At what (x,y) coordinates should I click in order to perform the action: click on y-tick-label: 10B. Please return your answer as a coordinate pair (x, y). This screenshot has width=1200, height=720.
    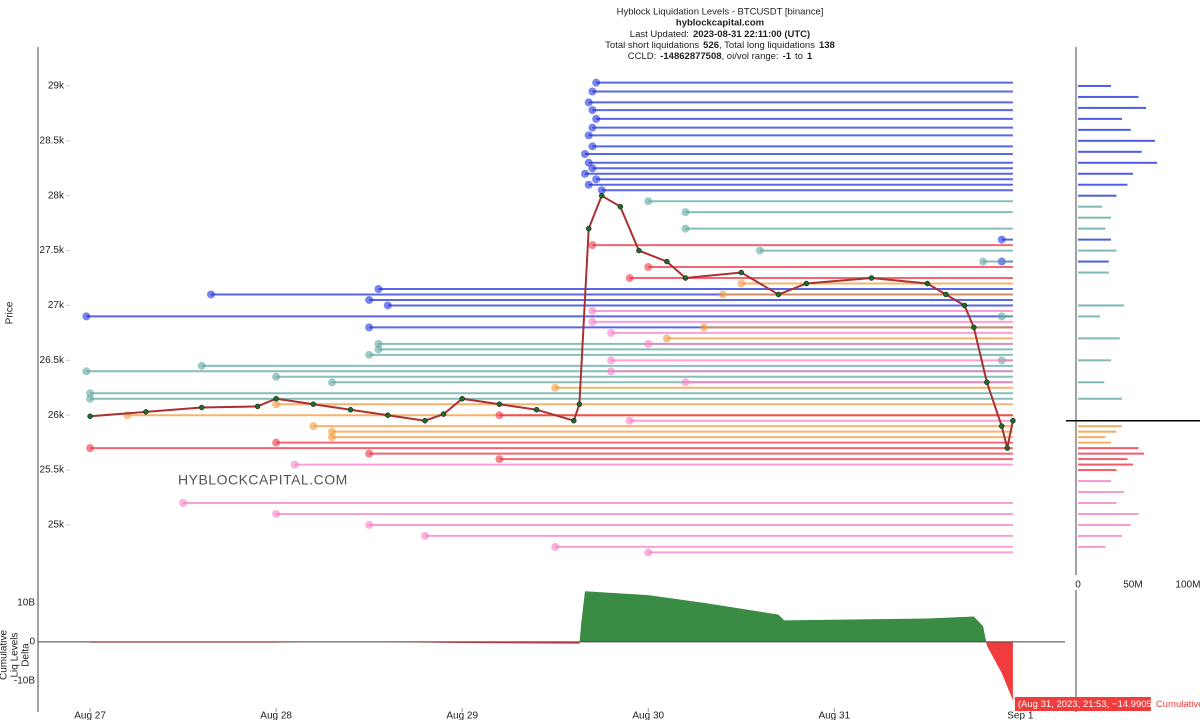
    Looking at the image, I should click on (26, 603).